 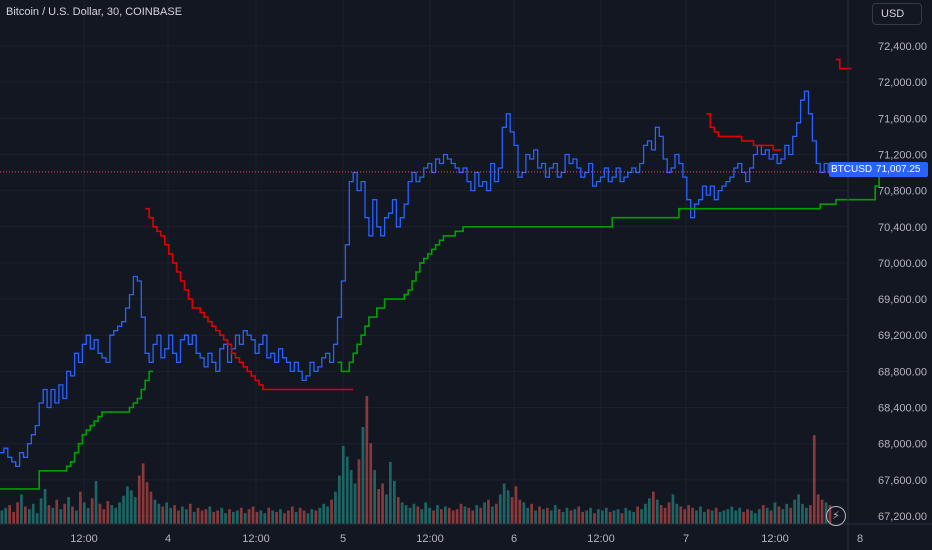 What do you see at coordinates (343, 539) in the screenshot?
I see `time-tick-label: 5` at bounding box center [343, 539].